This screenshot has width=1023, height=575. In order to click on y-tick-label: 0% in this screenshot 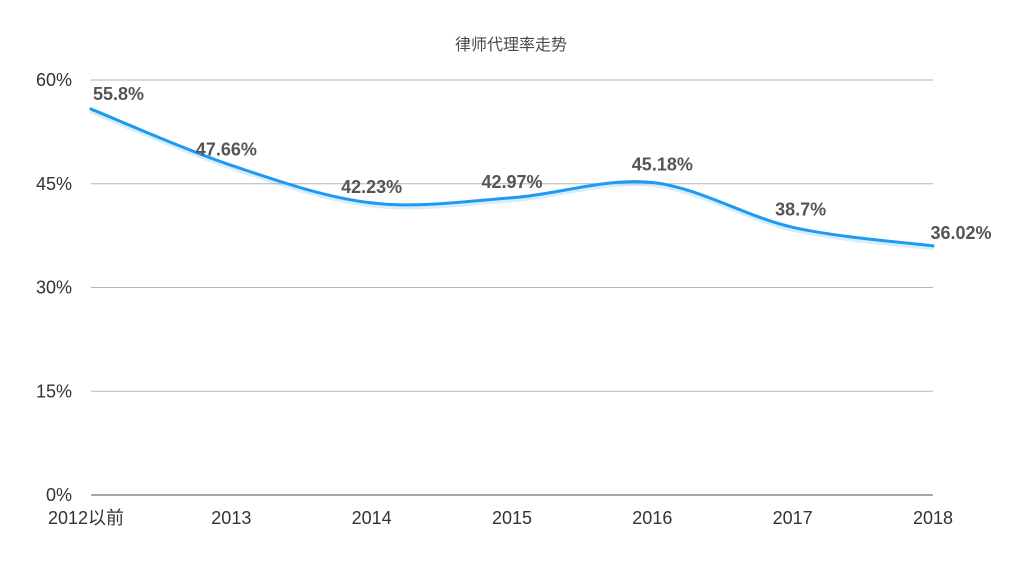, I will do `click(59, 495)`.